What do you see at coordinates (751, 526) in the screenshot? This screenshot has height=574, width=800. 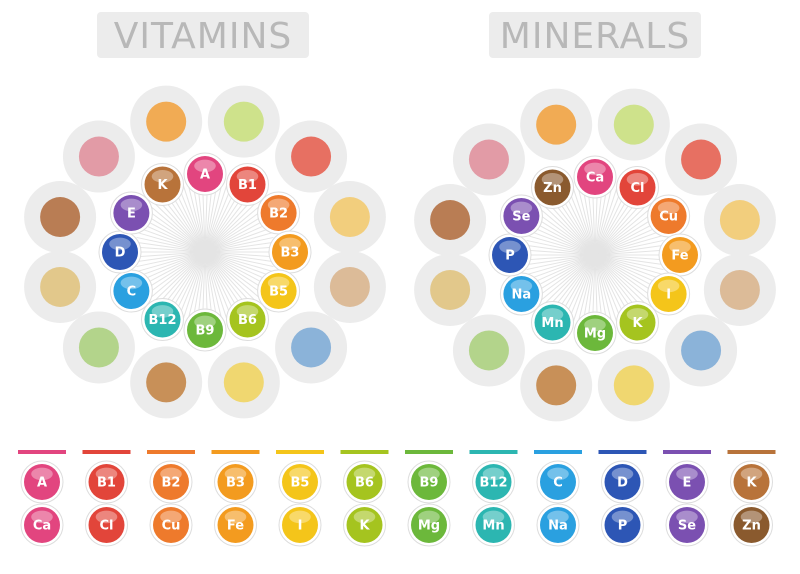 I see `badge-label: Zn` at bounding box center [751, 526].